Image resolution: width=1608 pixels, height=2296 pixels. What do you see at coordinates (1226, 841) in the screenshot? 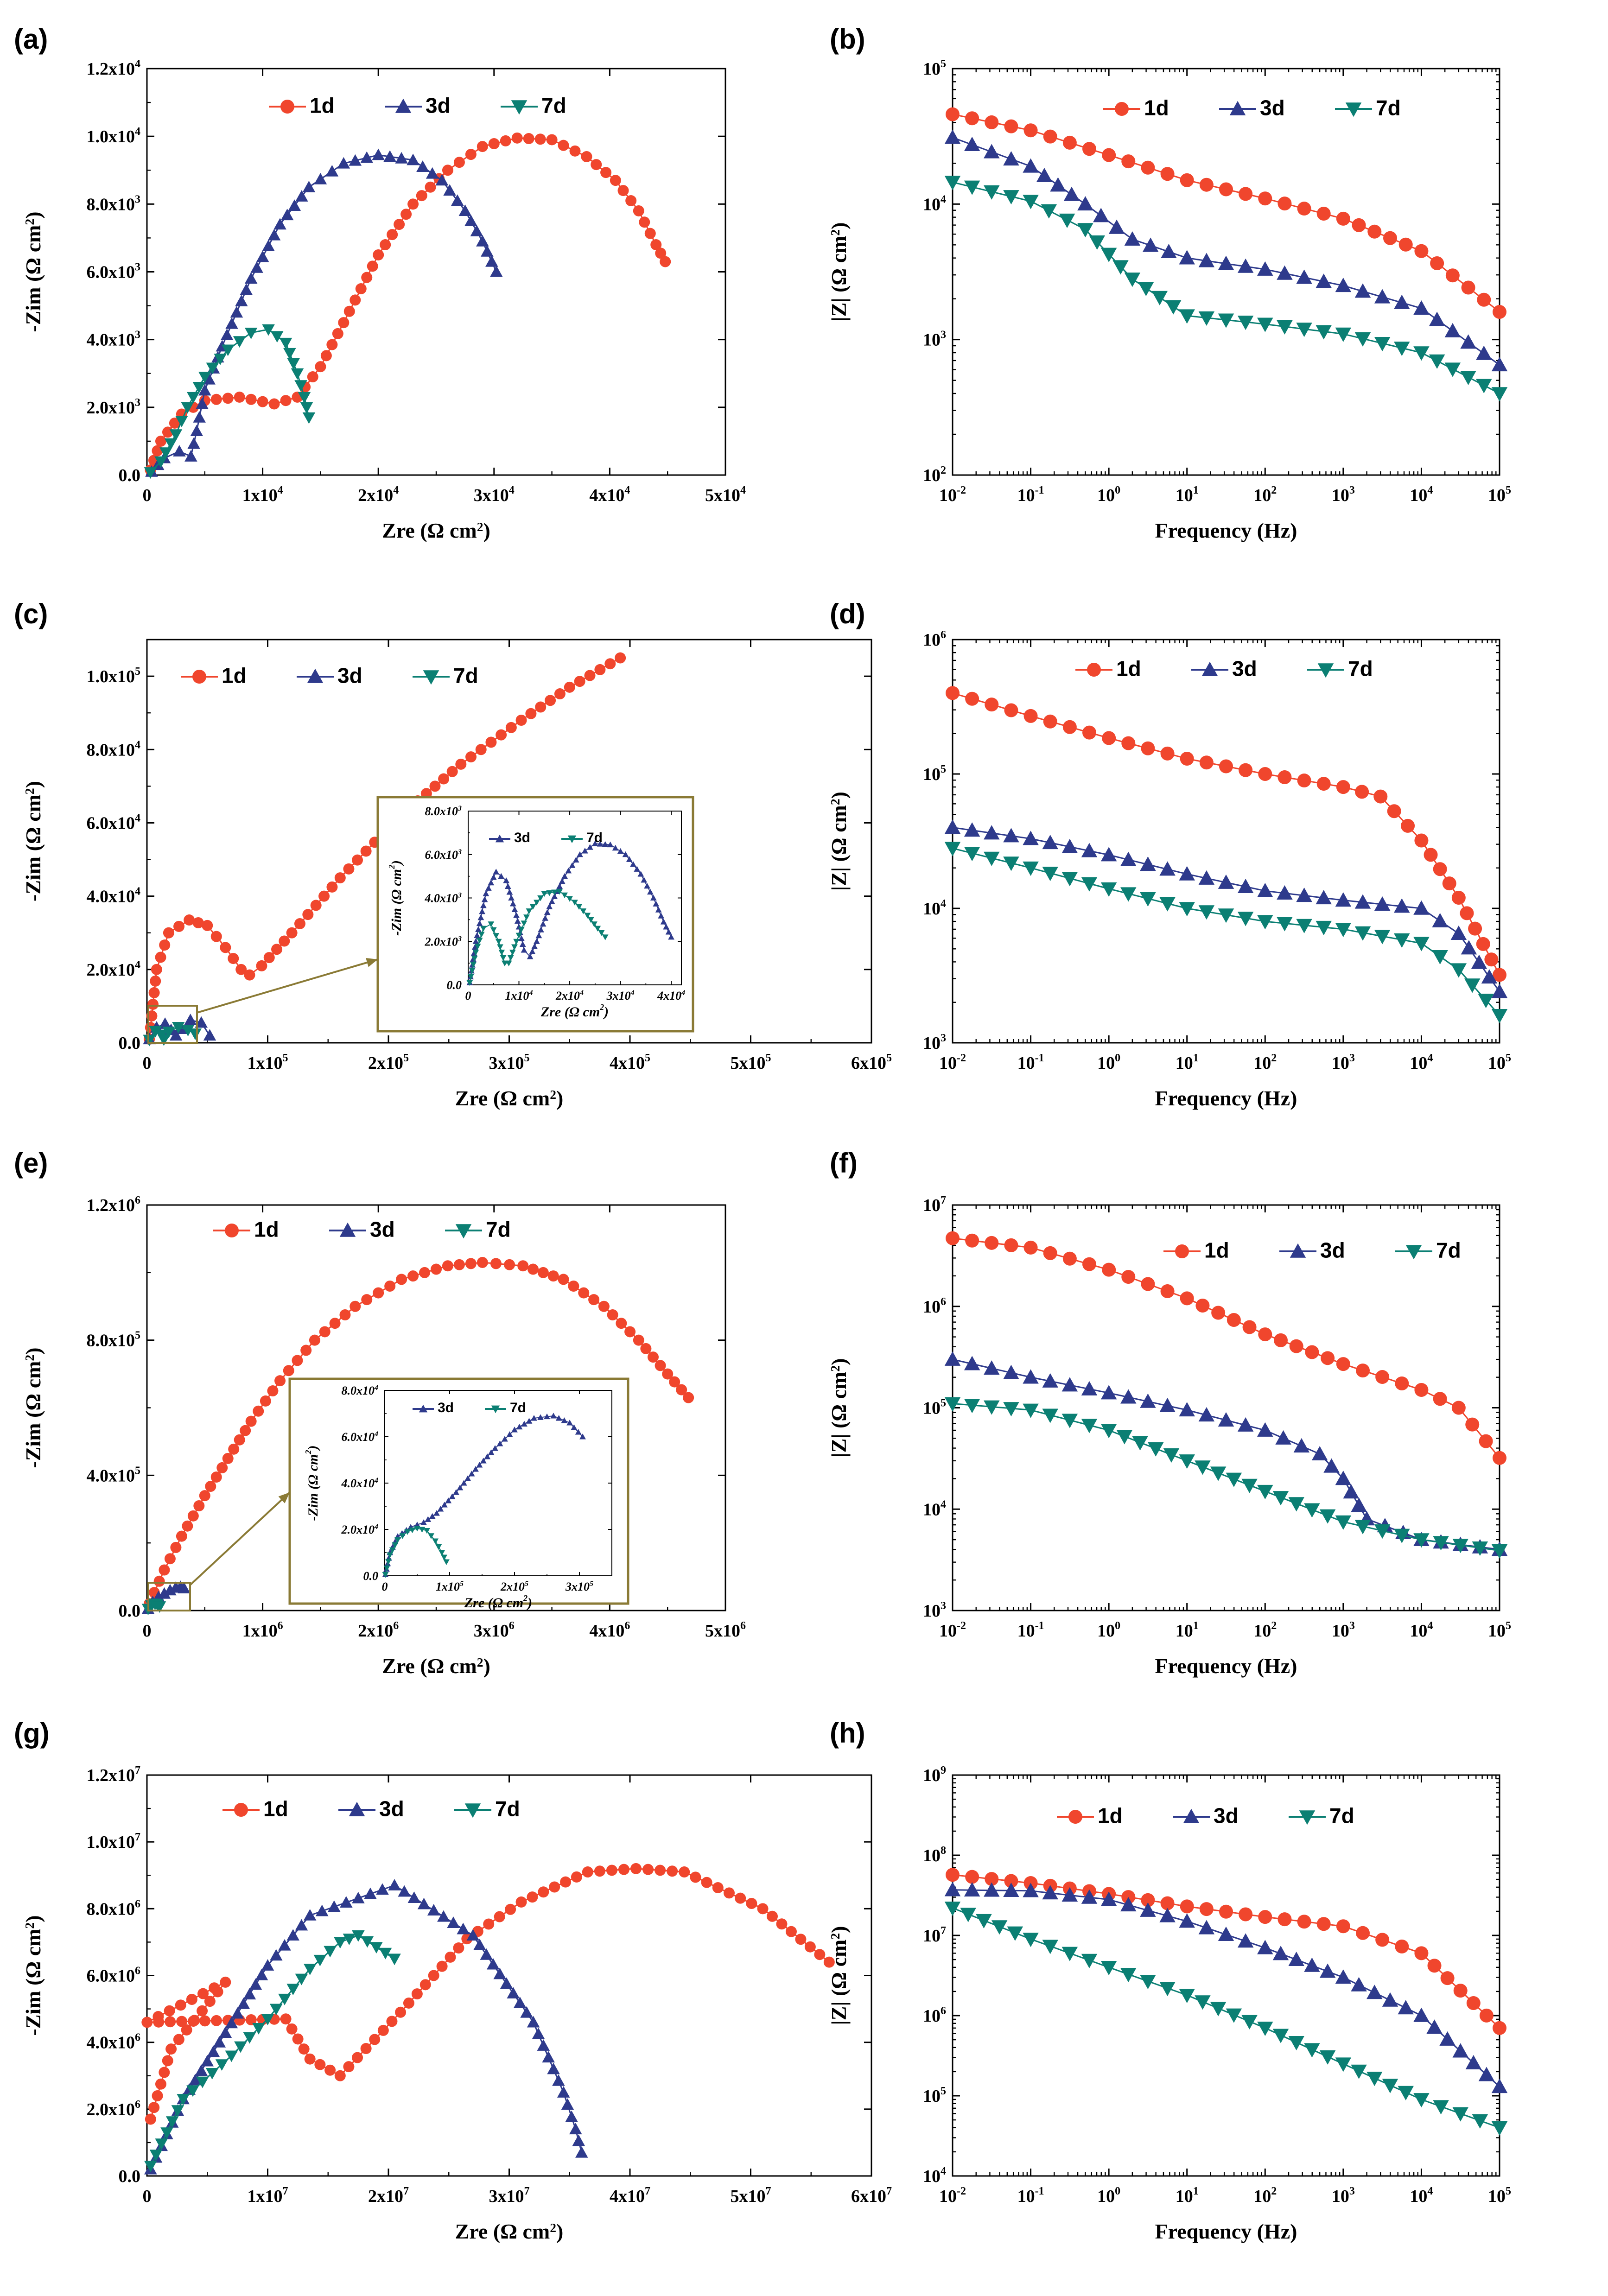
I see `plot-frame` at bounding box center [1226, 841].